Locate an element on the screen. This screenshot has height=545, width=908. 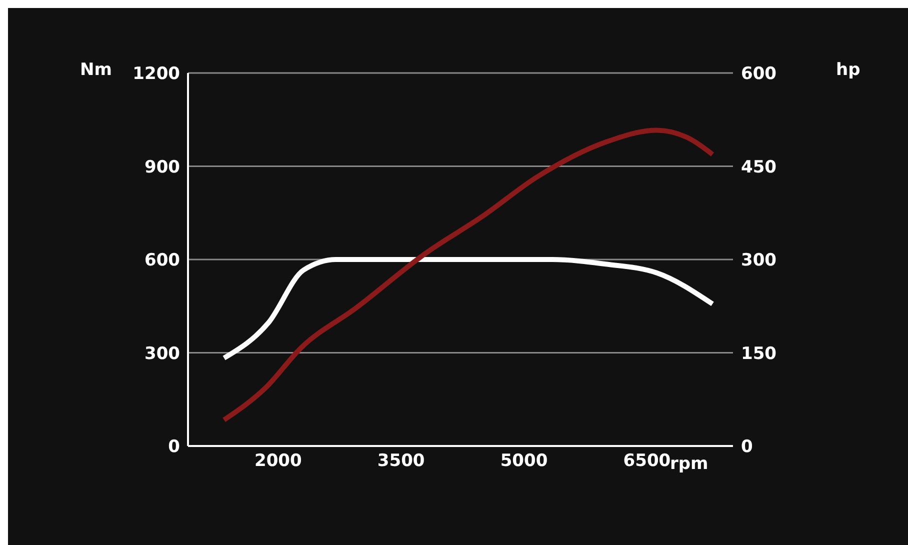
x-tick-label: 5000 is located at coordinates (524, 461).